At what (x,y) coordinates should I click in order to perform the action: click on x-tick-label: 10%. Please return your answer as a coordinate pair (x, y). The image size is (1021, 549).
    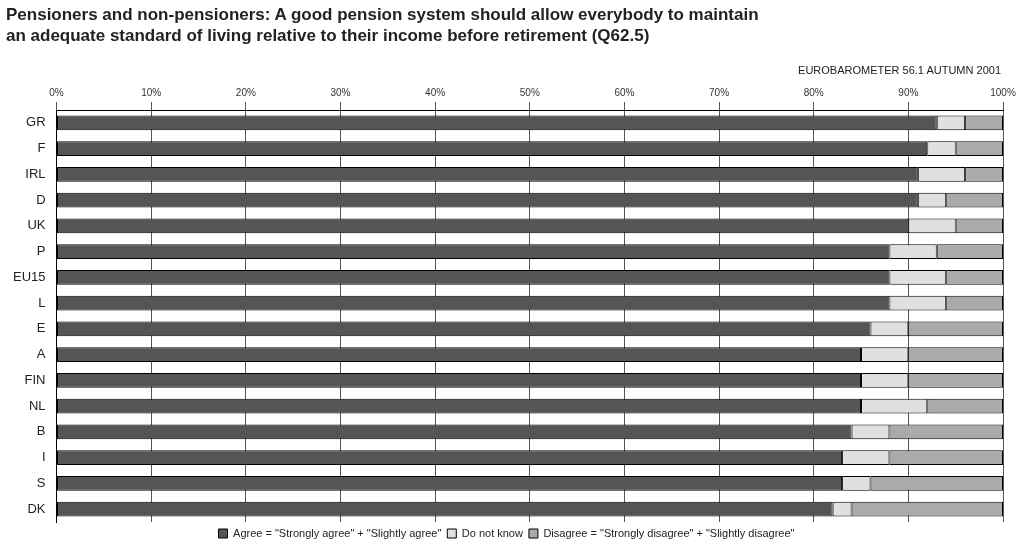
    Looking at the image, I should click on (151, 92).